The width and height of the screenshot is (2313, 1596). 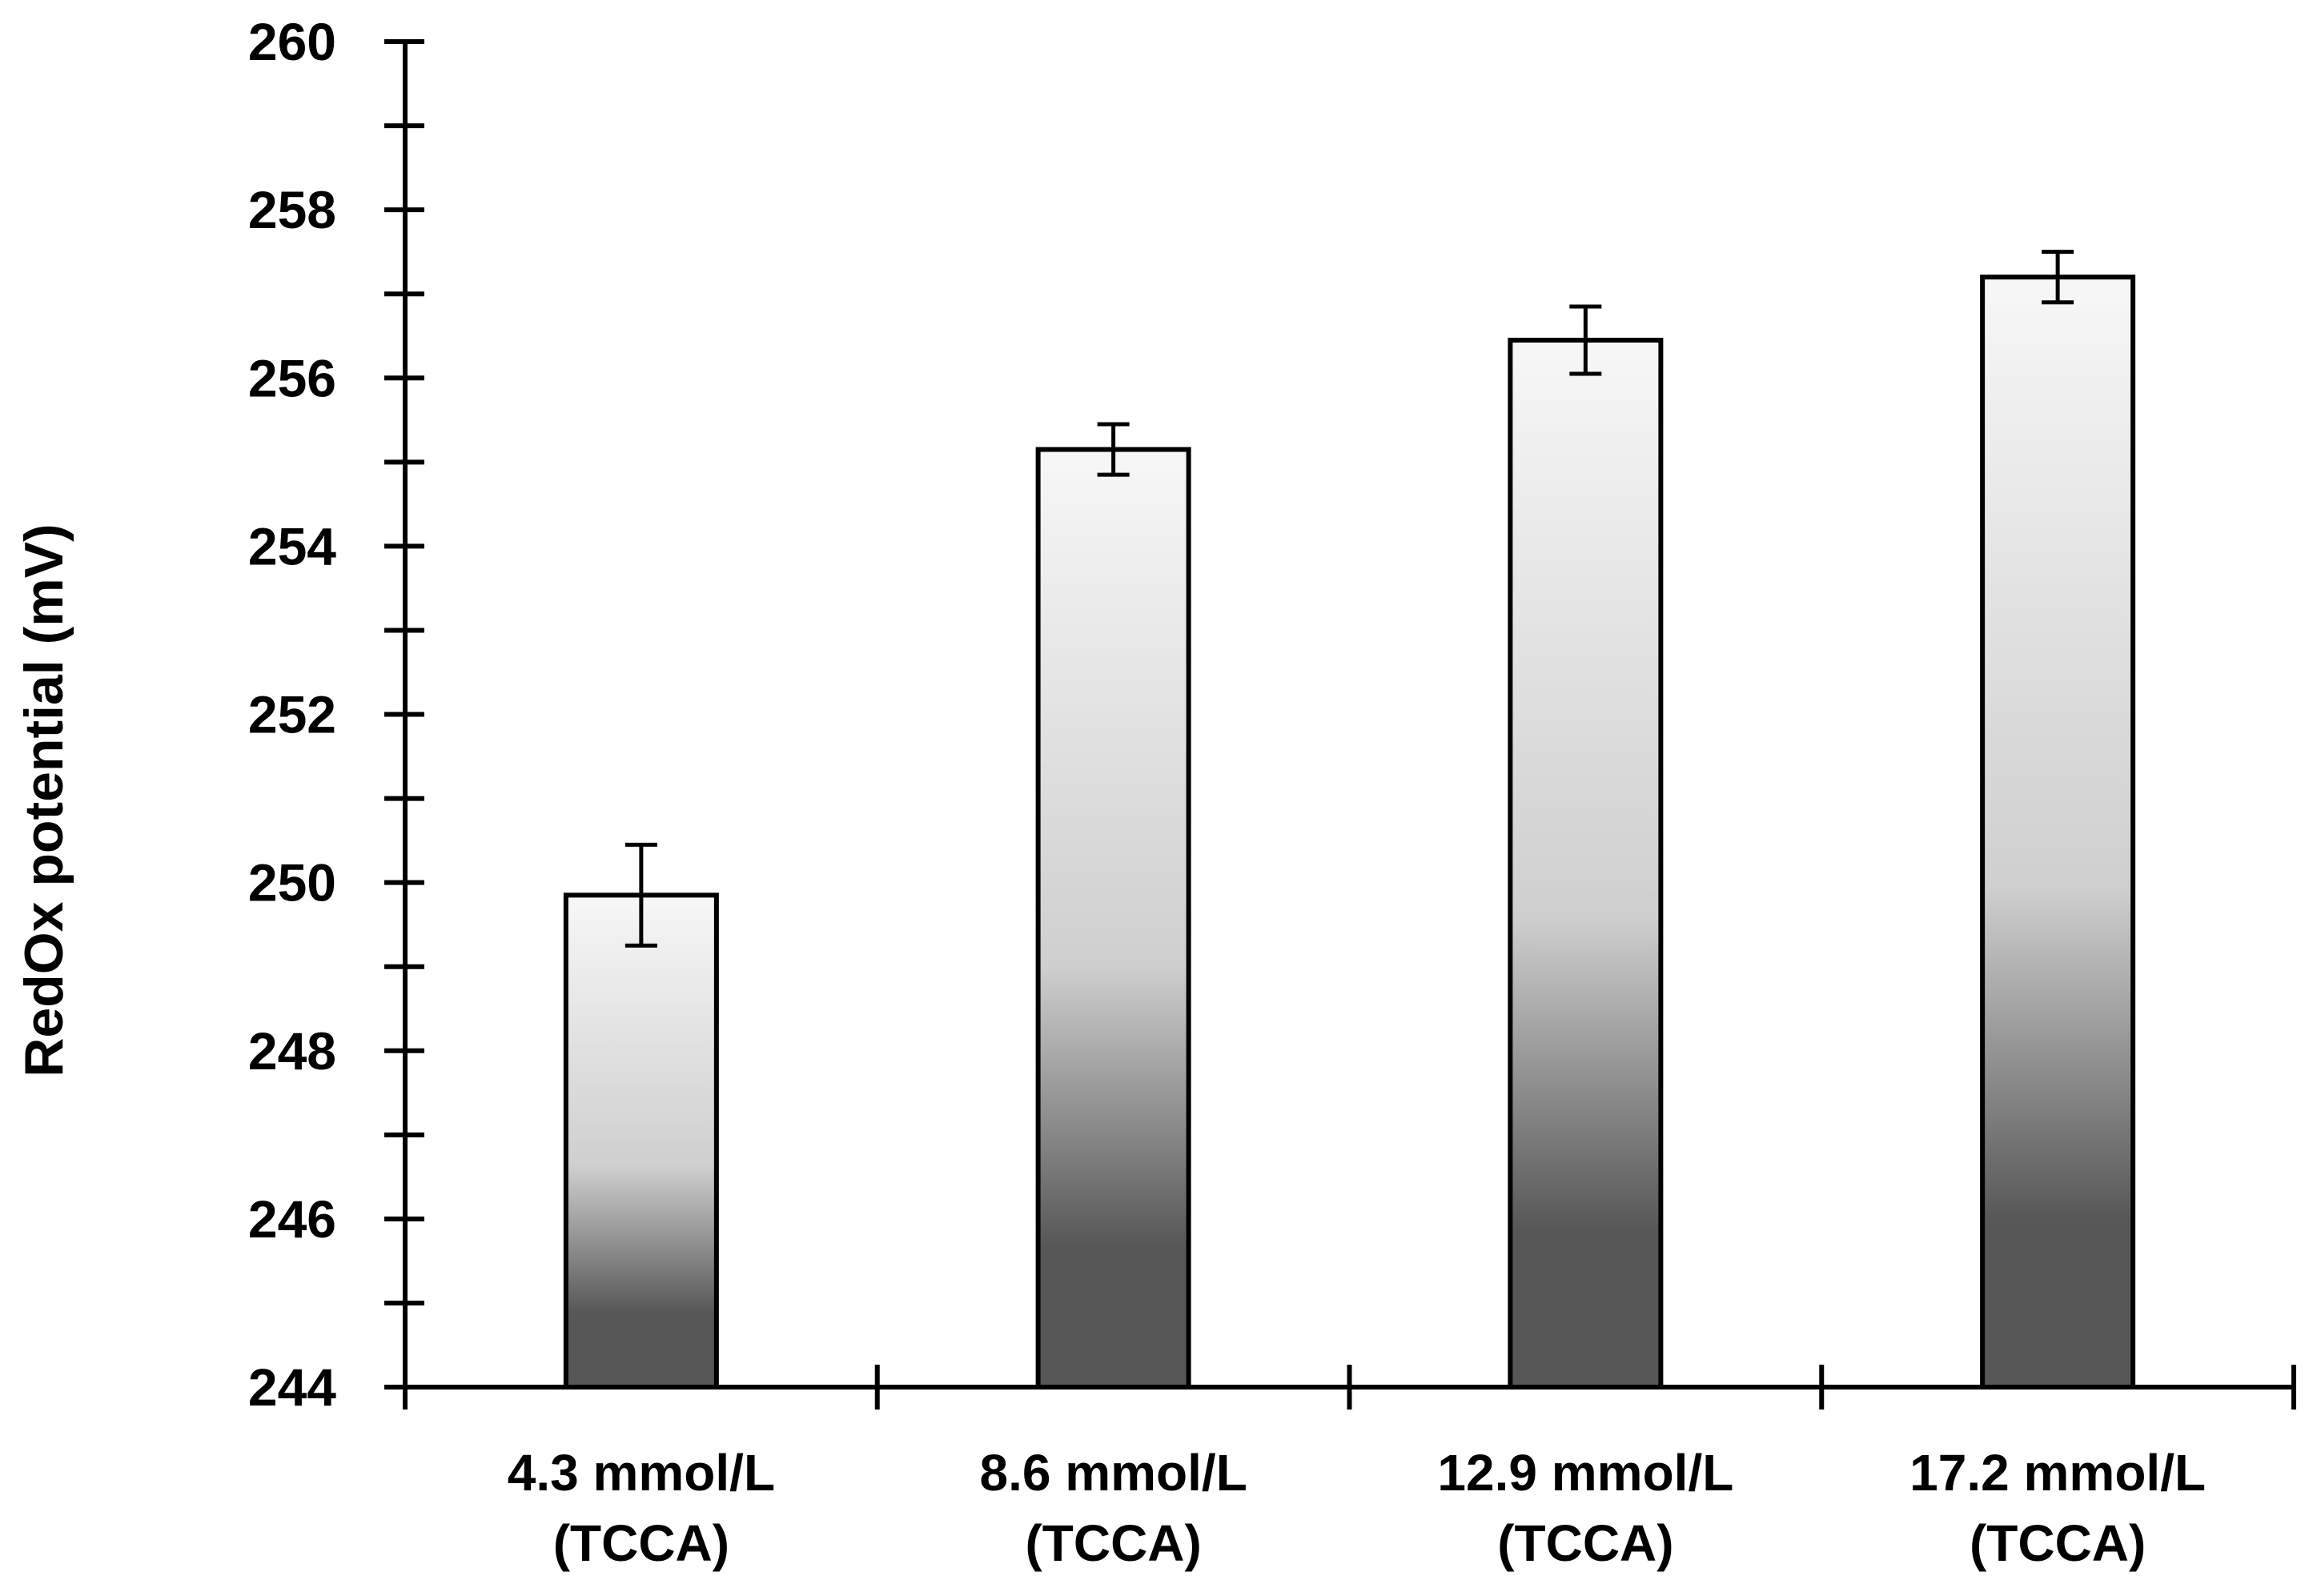 What do you see at coordinates (1113, 1543) in the screenshot?
I see `x-tick-label-2-line-2: (TCCA)` at bounding box center [1113, 1543].